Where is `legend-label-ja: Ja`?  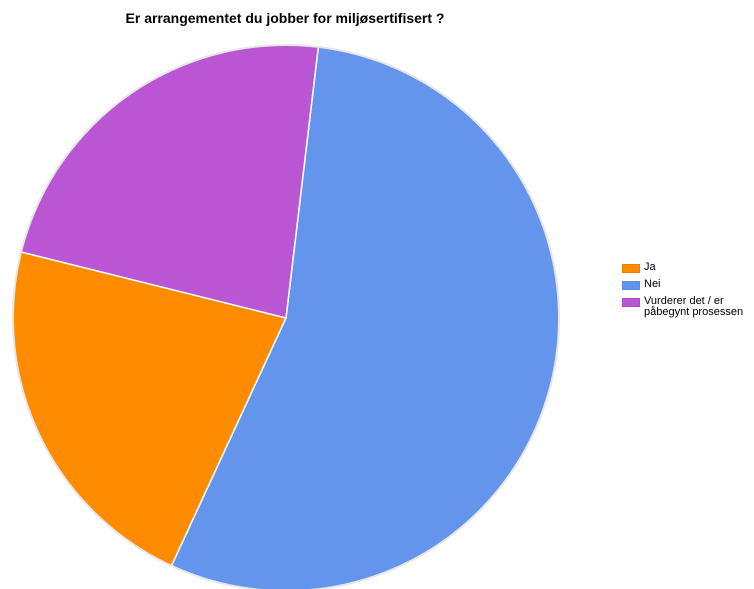
legend-label-ja: Ja is located at coordinates (650, 267).